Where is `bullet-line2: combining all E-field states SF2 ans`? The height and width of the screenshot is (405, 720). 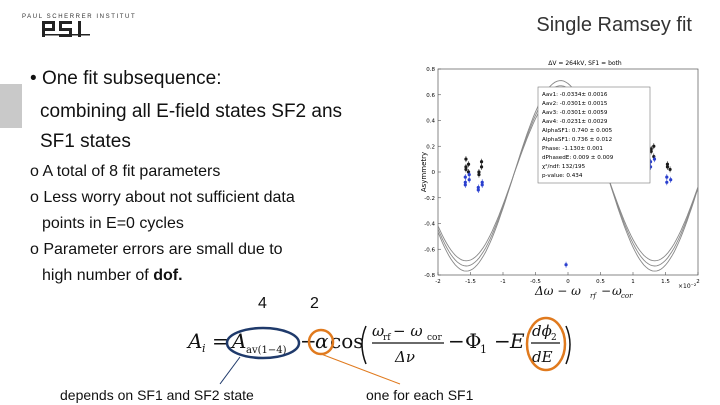
bullet-line2: combining all E-field states SF2 ans is located at coordinates (191, 111).